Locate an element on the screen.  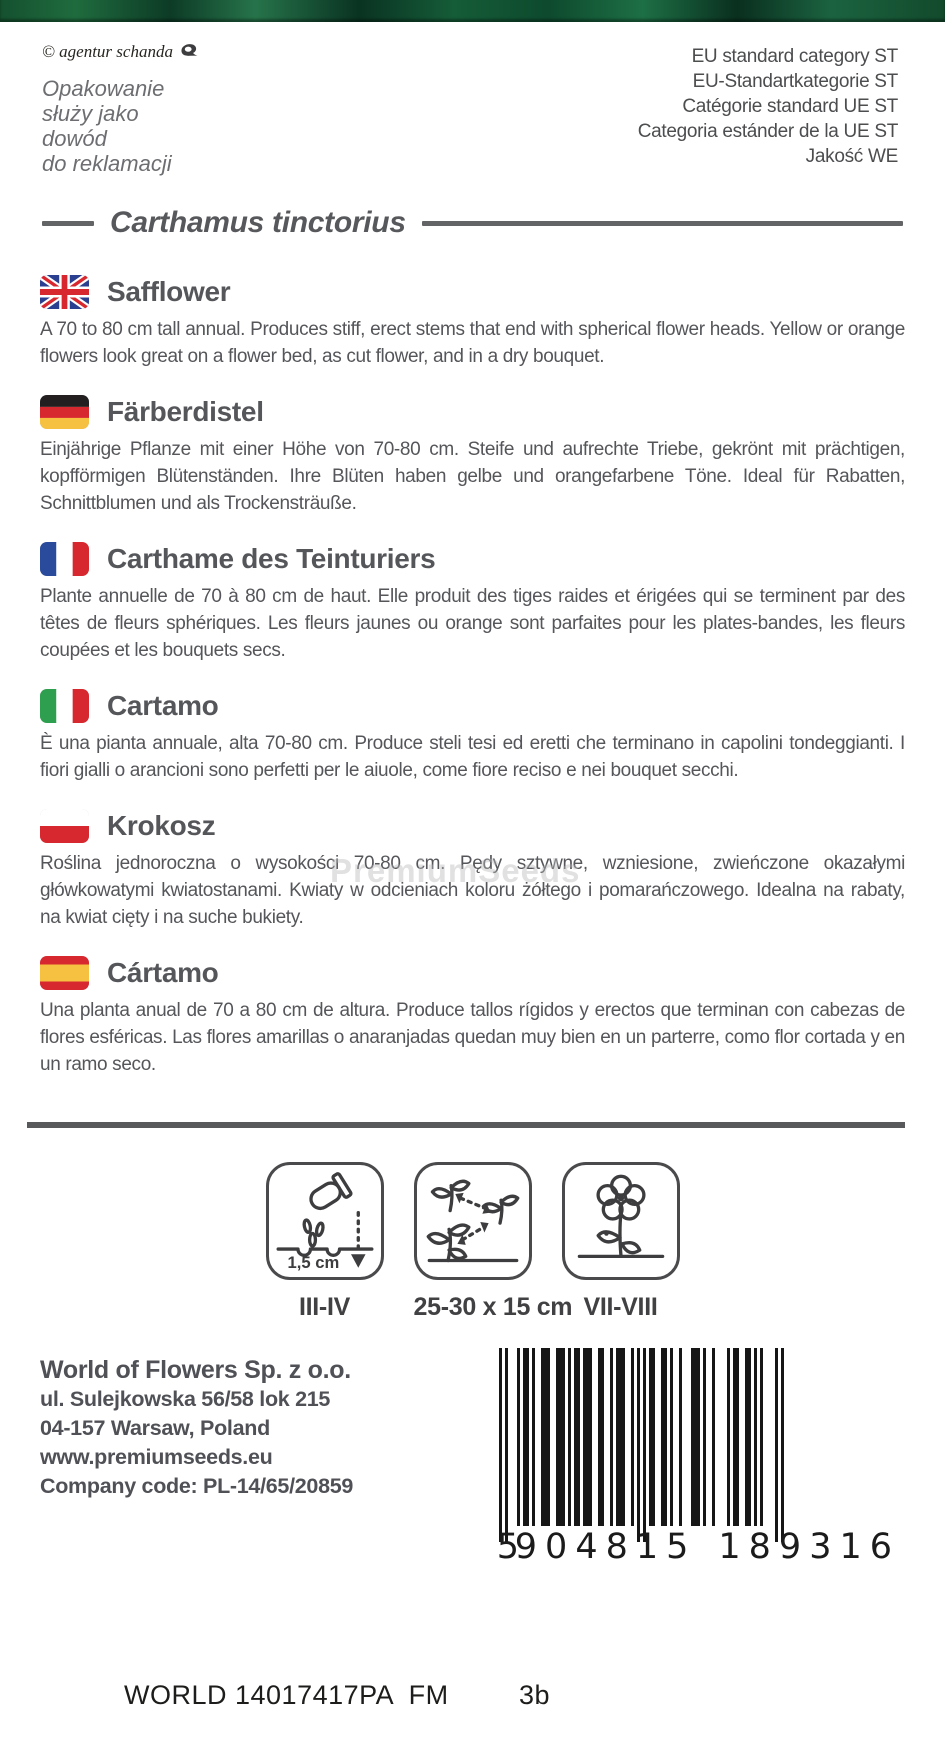
print-batch: 3b is located at coordinates (535, 1695).